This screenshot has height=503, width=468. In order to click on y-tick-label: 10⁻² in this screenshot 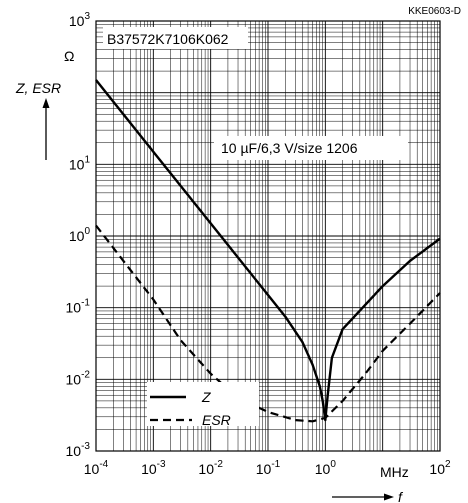, I will do `click(78, 378)`.